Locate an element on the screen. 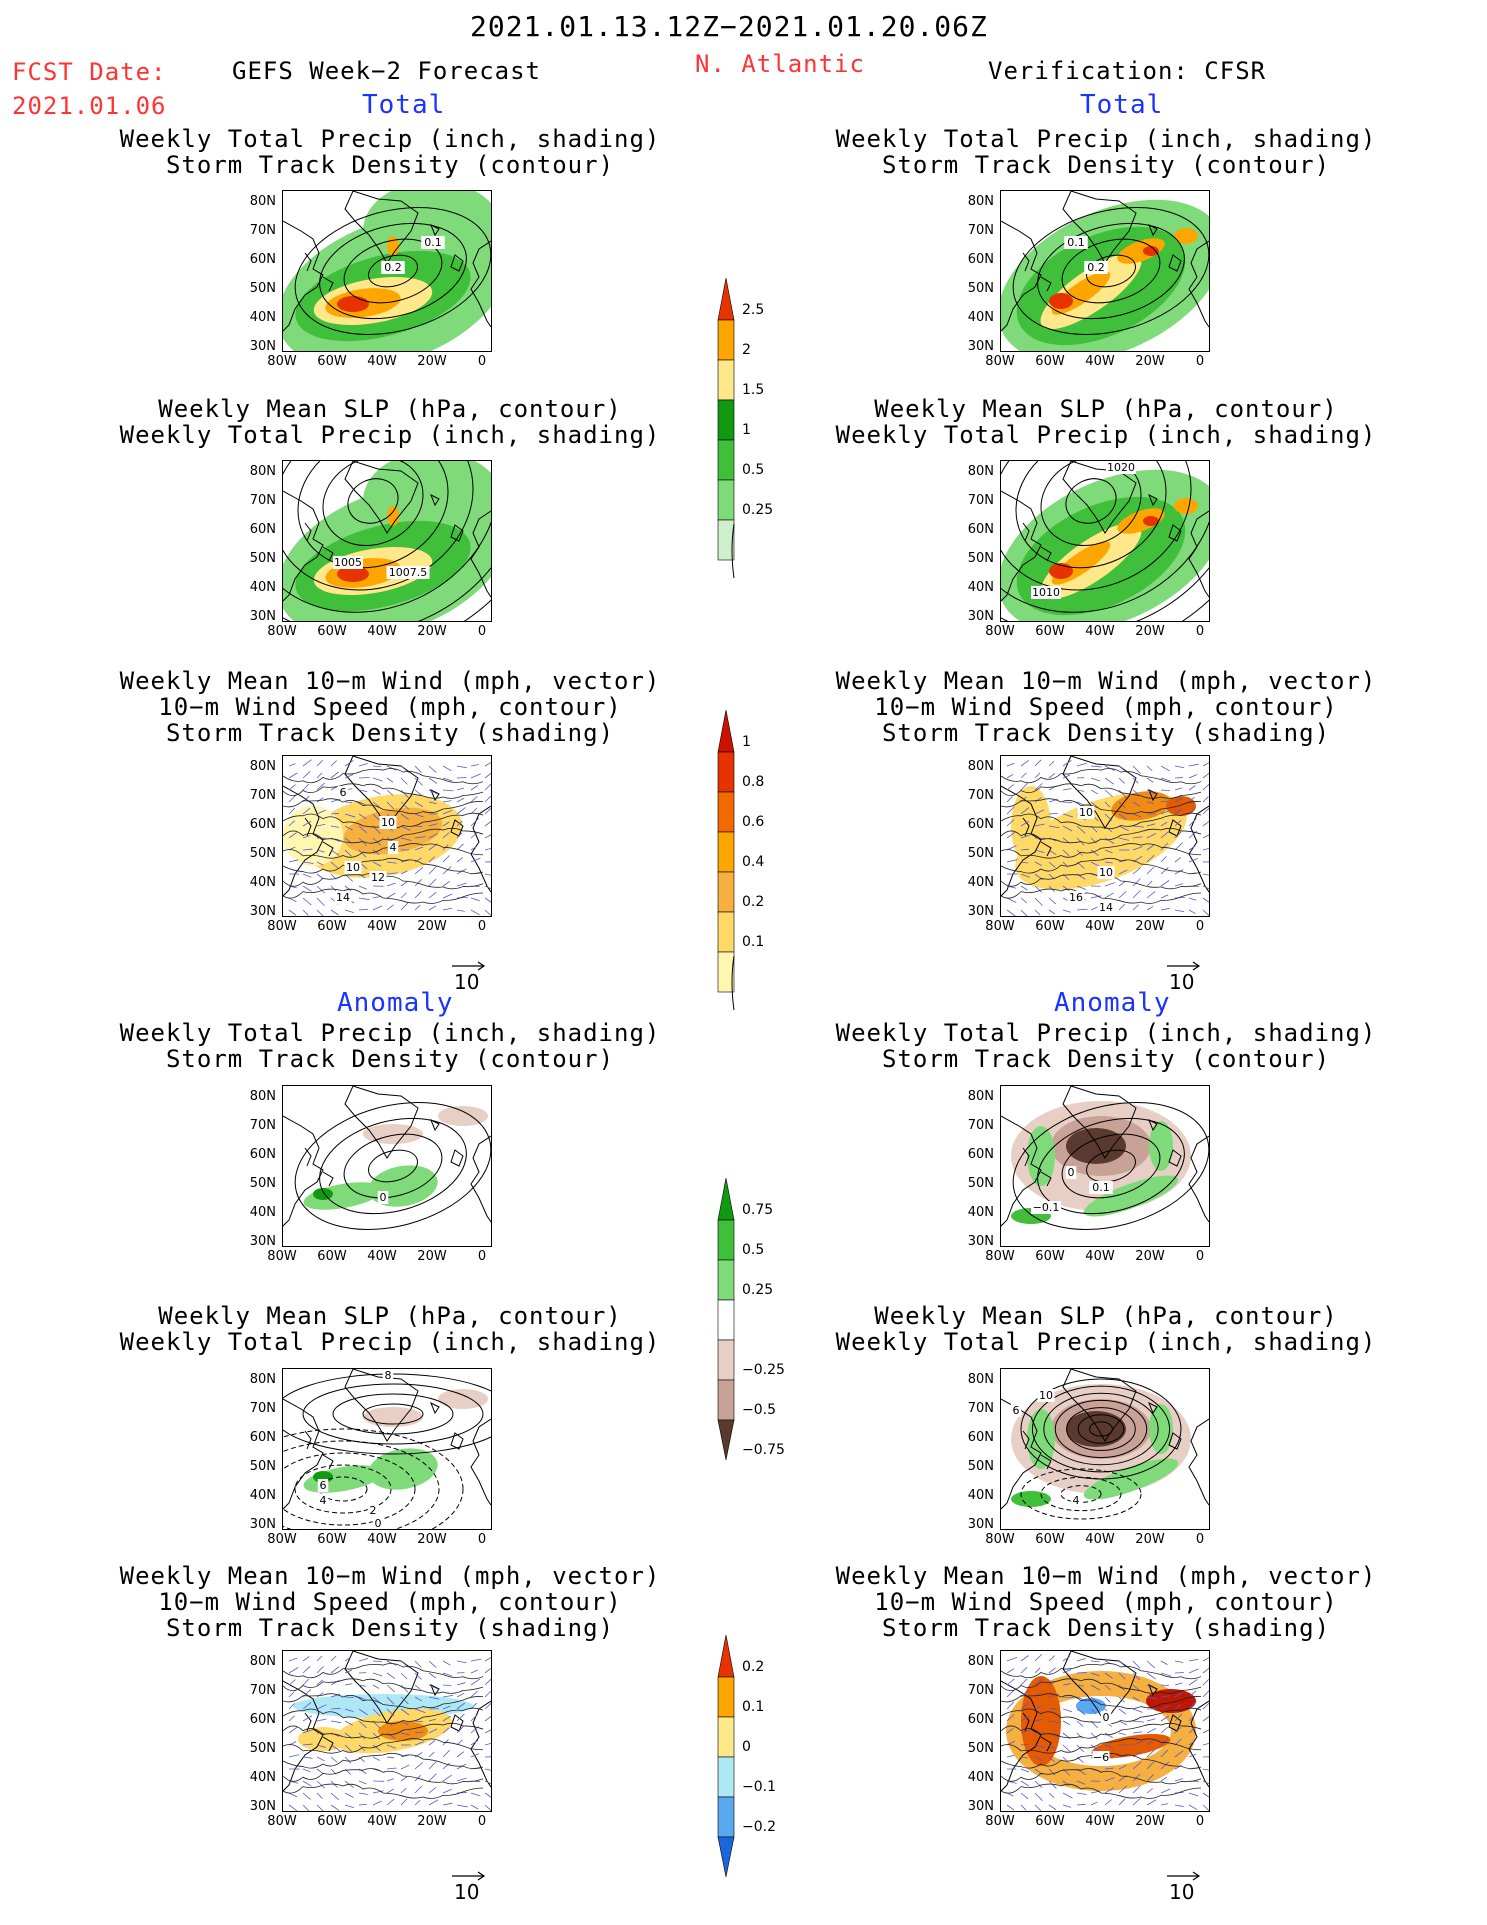  contour-label: 0.1 is located at coordinates (433, 242).